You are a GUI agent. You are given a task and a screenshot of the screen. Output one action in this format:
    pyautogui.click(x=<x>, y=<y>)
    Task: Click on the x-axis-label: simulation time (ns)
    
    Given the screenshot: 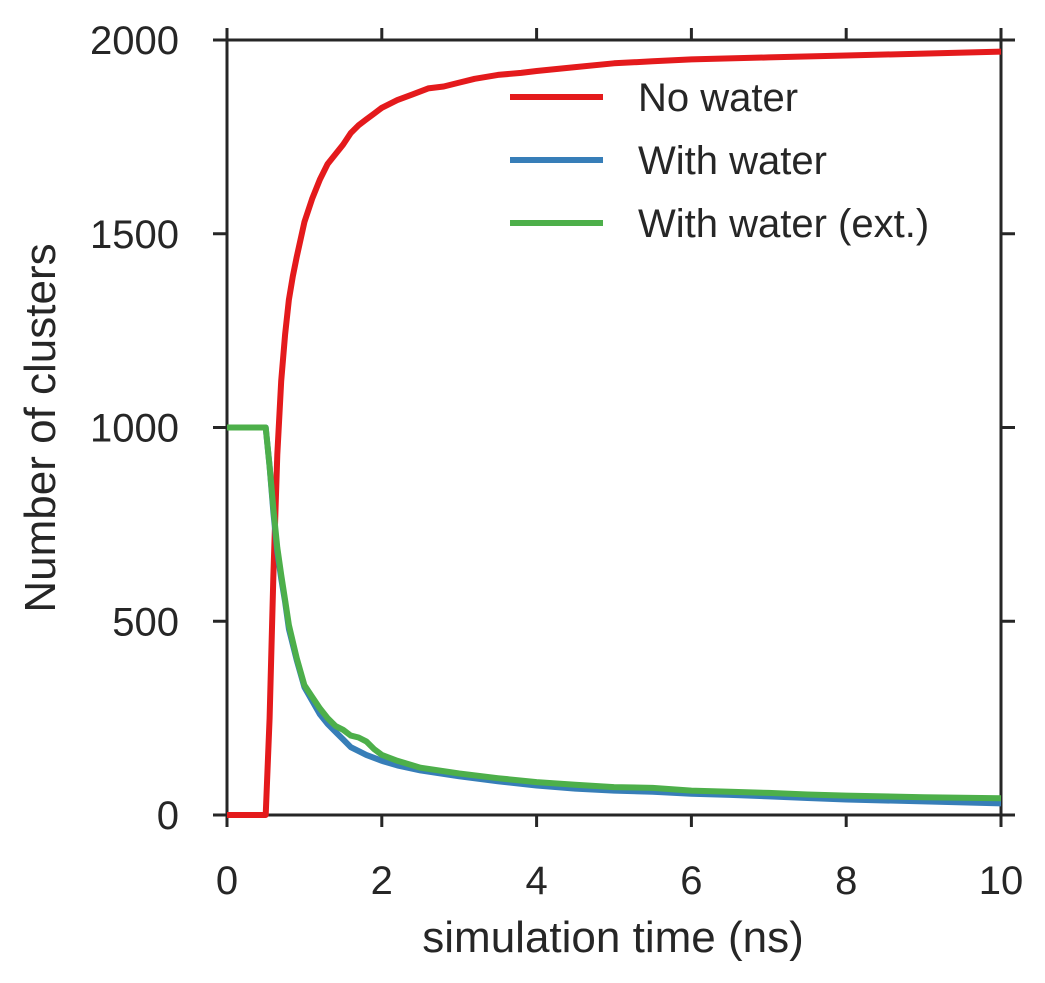 What is the action you would take?
    pyautogui.click(x=612, y=937)
    